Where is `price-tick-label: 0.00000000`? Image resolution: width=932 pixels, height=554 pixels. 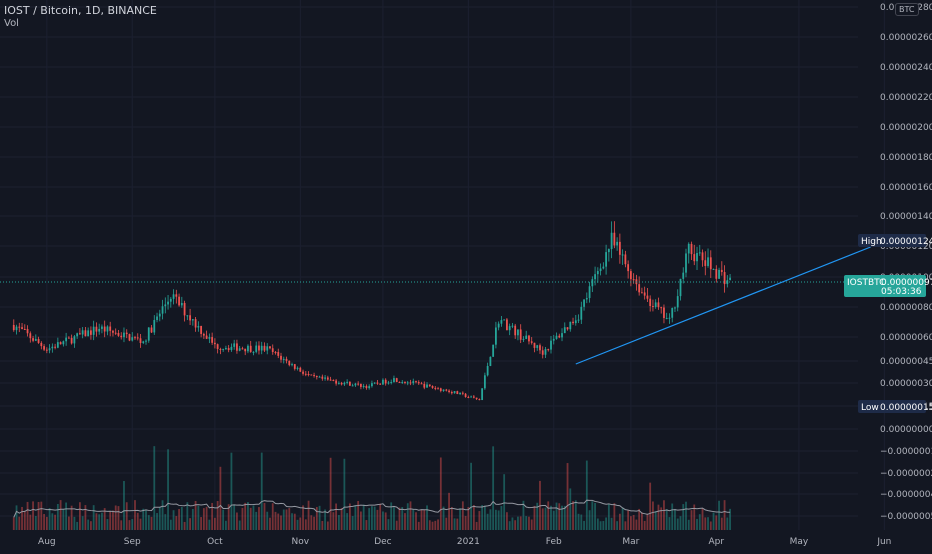 price-tick-label: 0.00000000 is located at coordinates (906, 430).